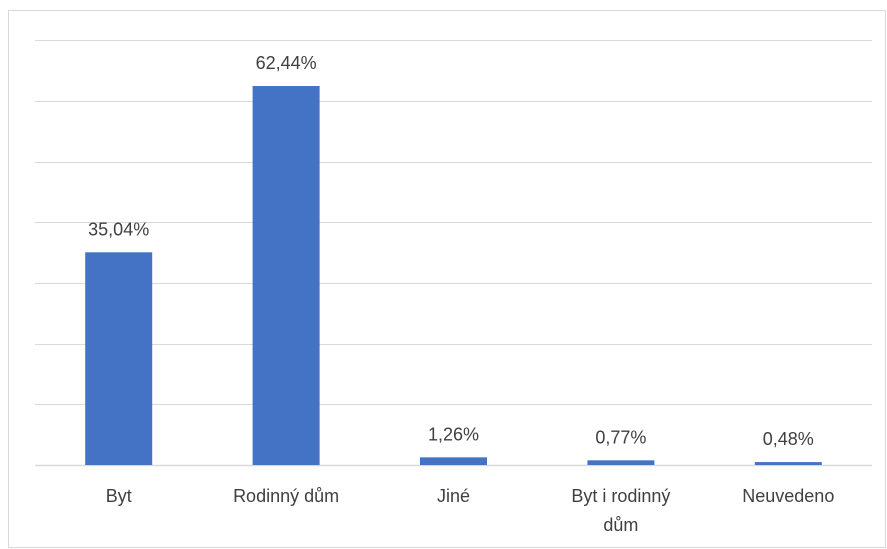 The width and height of the screenshot is (887, 549). What do you see at coordinates (286, 496) in the screenshot?
I see `category-label: Rodinný dům` at bounding box center [286, 496].